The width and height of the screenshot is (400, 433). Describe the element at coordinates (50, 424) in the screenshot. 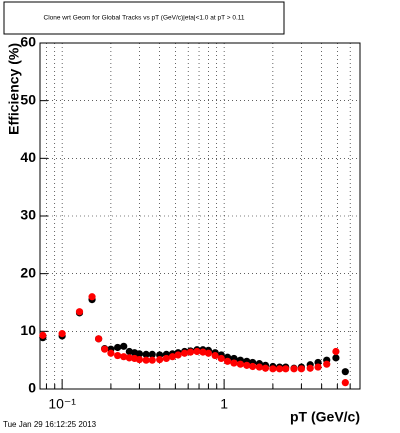

I see `timestamp: Tue Jan 29 16:12:25 2013` at that location.